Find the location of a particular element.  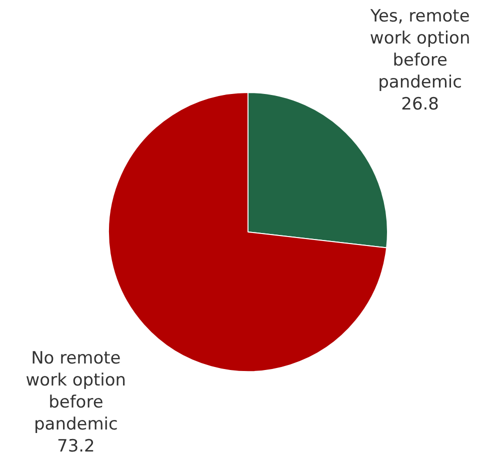

data-label: 73.2 is located at coordinates (75, 446).